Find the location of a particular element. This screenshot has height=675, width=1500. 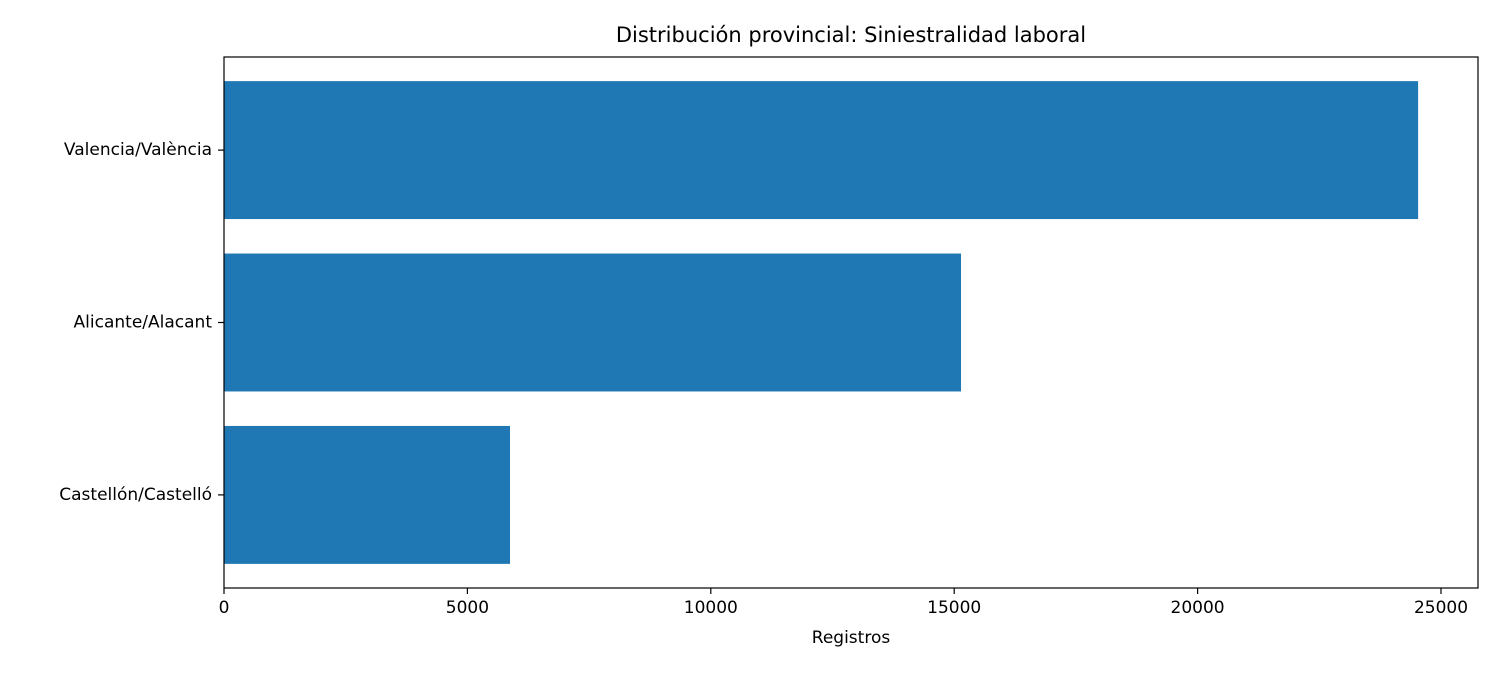

x-tick-label: 15000 is located at coordinates (954, 608).